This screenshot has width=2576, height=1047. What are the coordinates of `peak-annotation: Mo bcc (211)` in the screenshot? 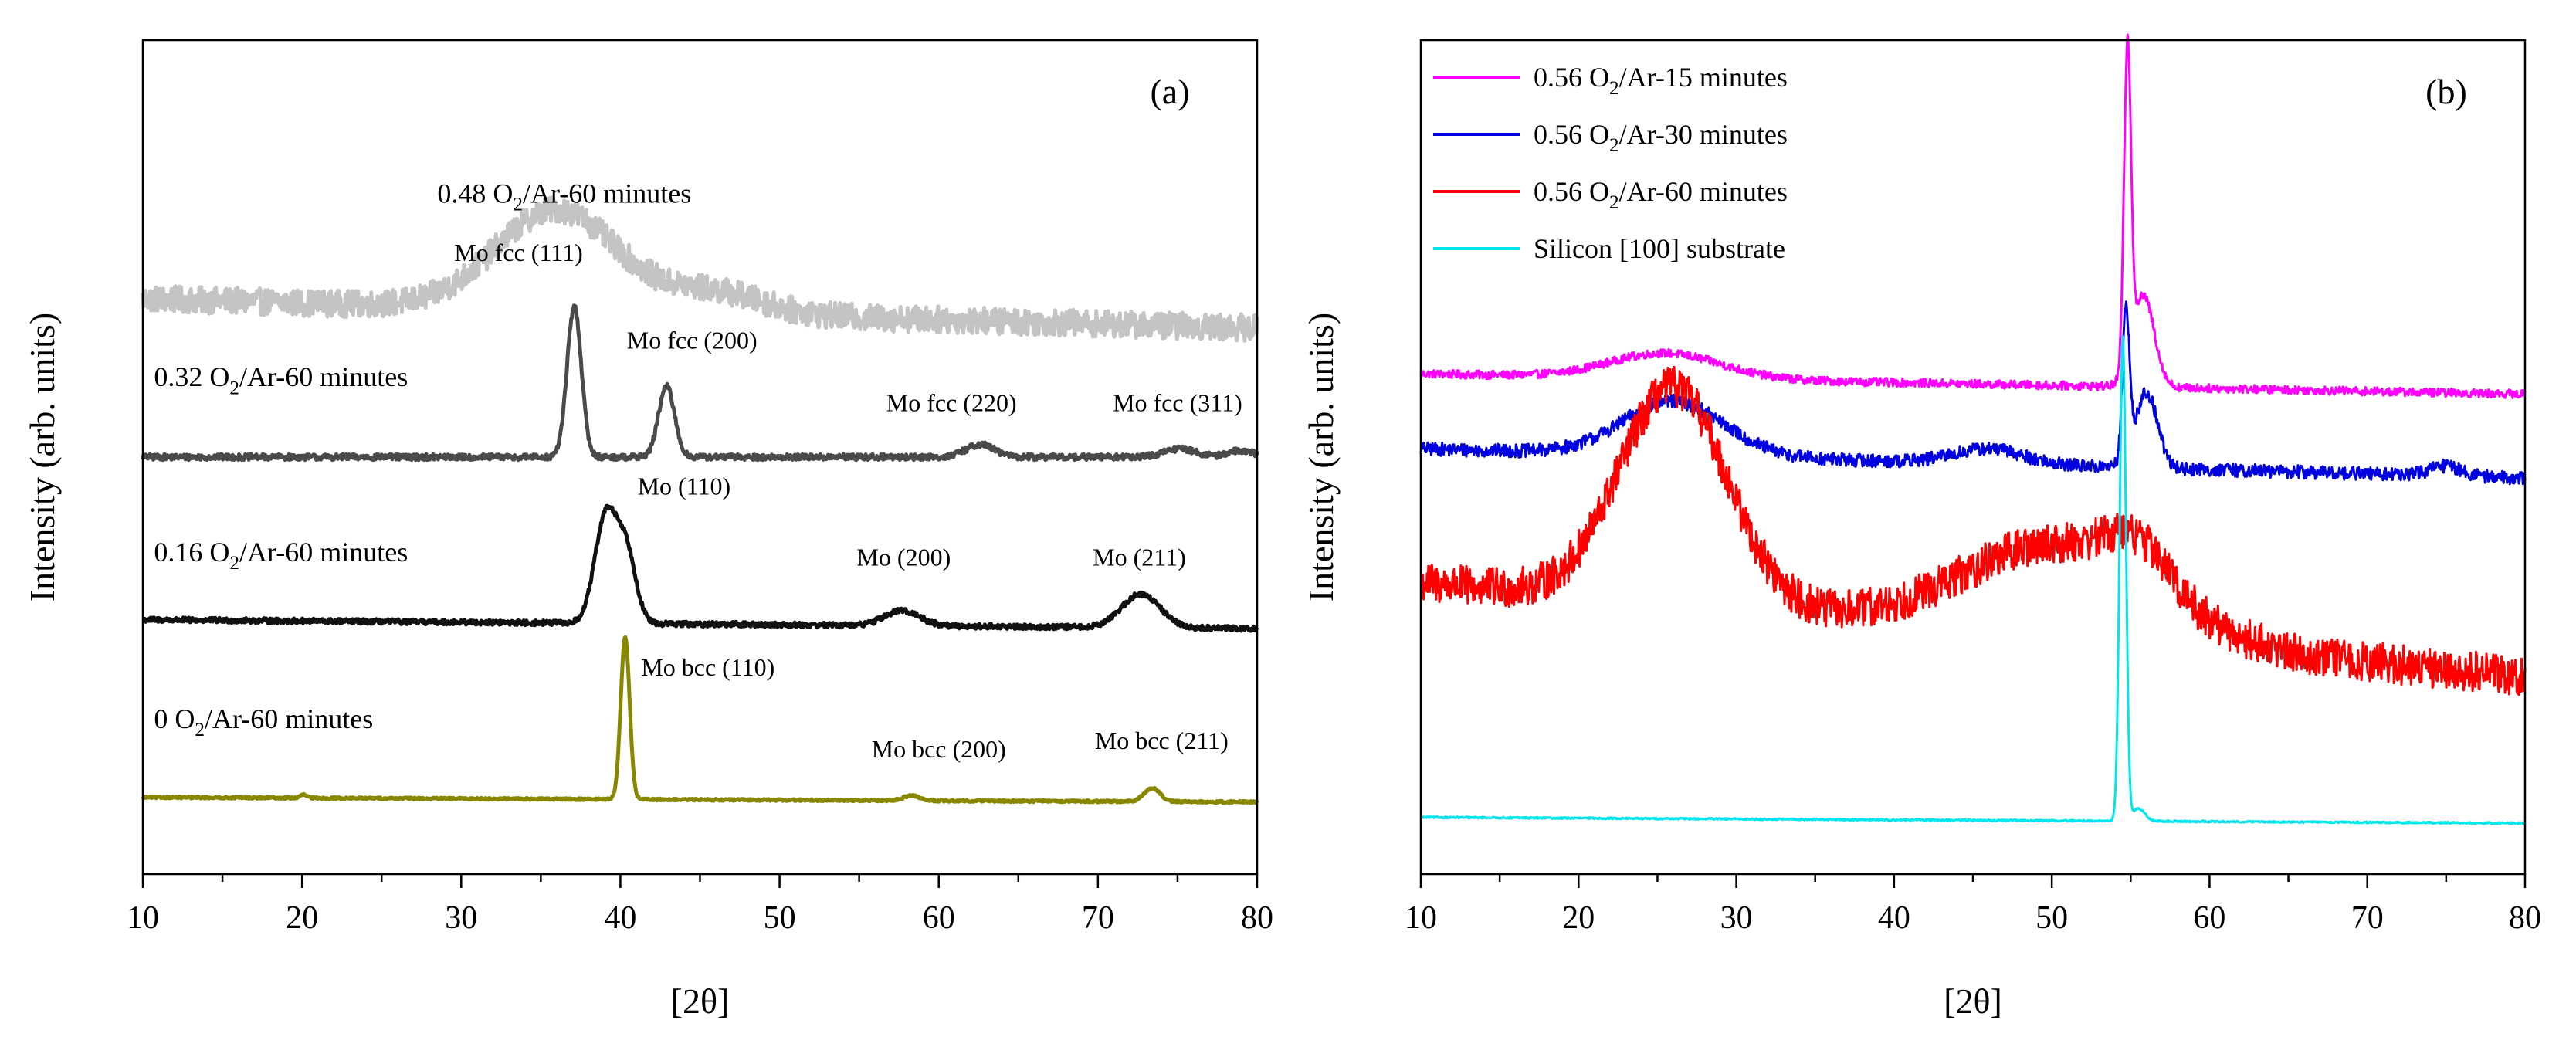 It's located at (1162, 741).